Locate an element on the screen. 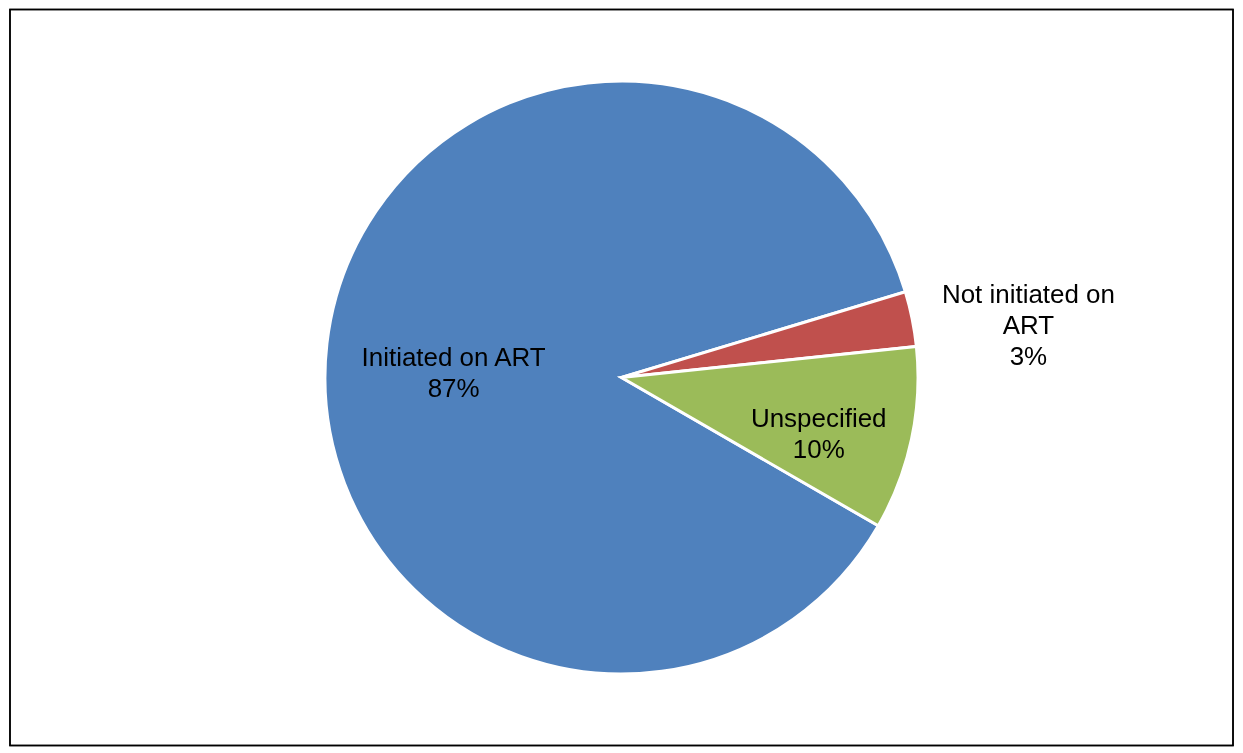  data-label: 10% is located at coordinates (818, 449).